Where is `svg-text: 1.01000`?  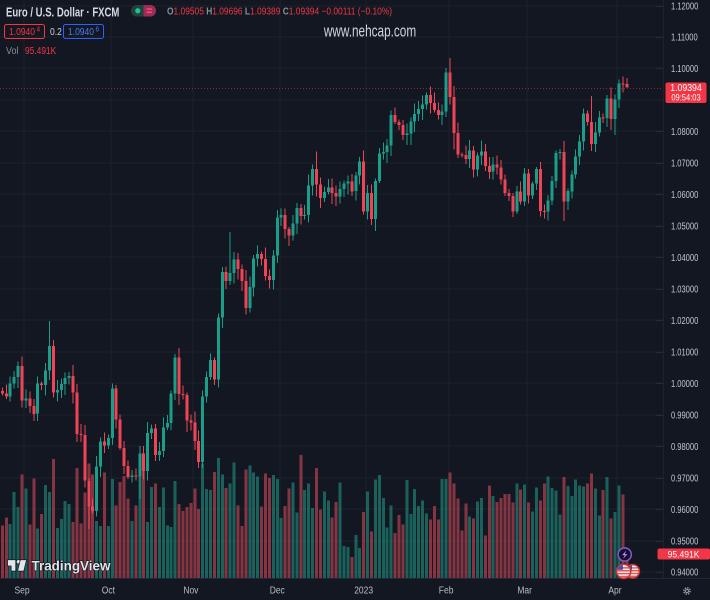 svg-text: 1.01000 is located at coordinates (684, 351).